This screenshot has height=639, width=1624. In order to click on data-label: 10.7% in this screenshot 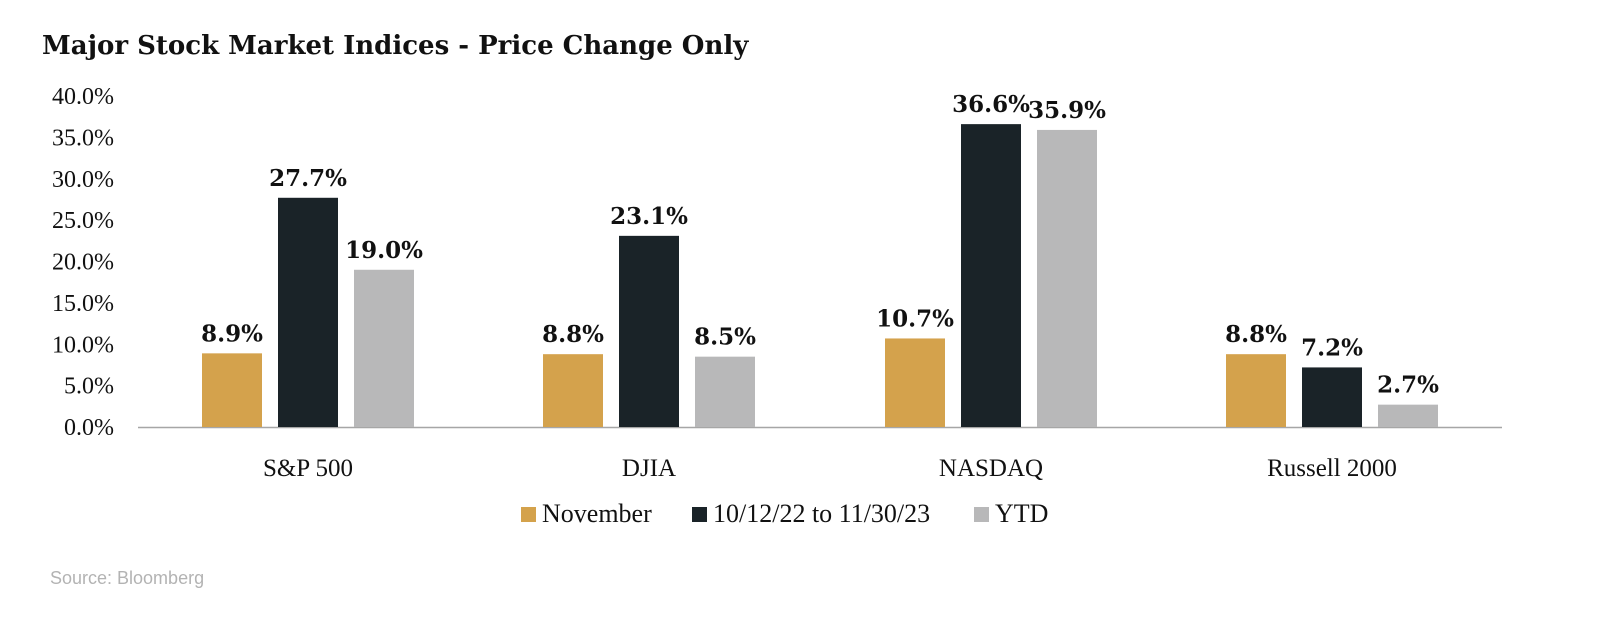, I will do `click(915, 318)`.